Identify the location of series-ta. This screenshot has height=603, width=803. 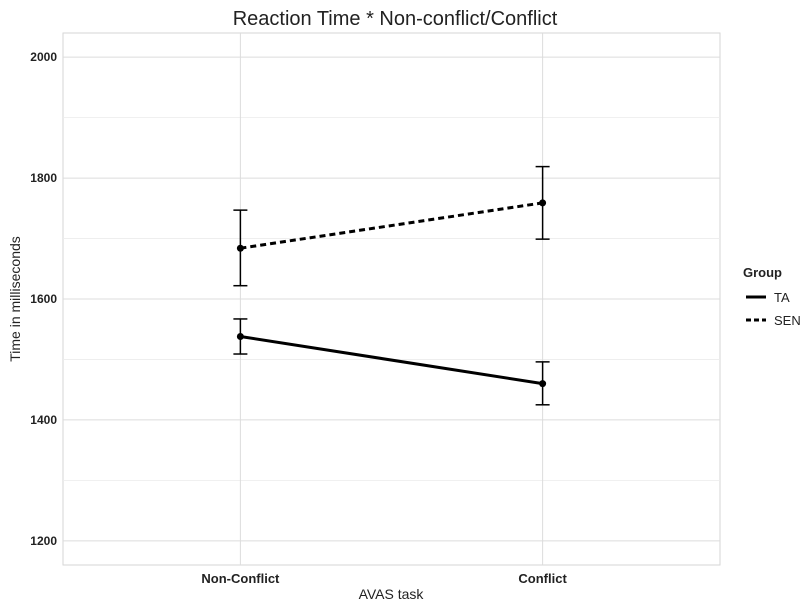
(391, 362).